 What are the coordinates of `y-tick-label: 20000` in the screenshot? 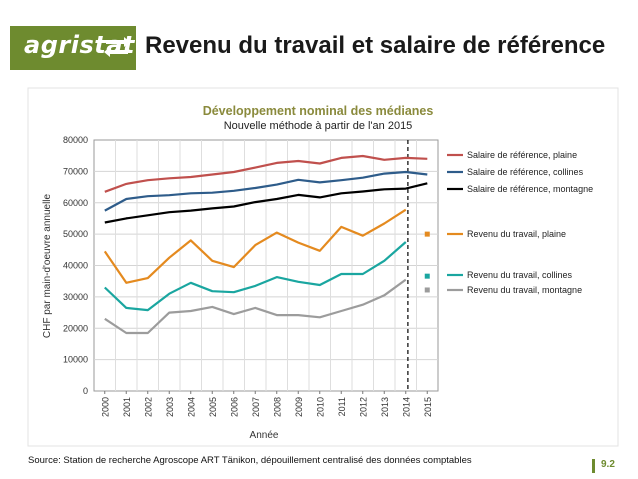 It's located at (75, 328).